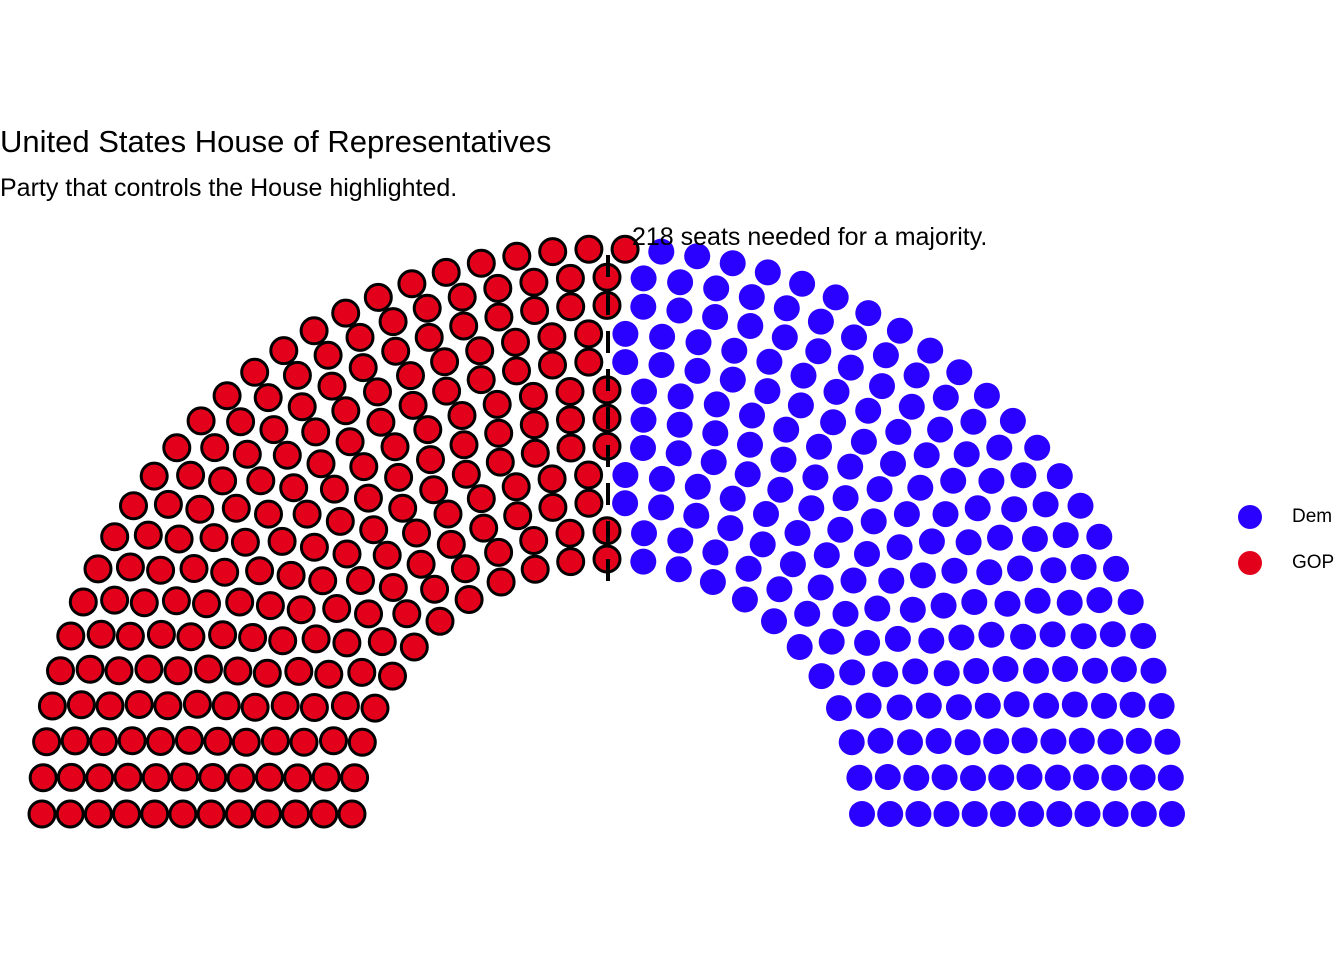 This screenshot has width=1344, height=960. What do you see at coordinates (276, 141) in the screenshot?
I see `chart-title: United States House of Representatives` at bounding box center [276, 141].